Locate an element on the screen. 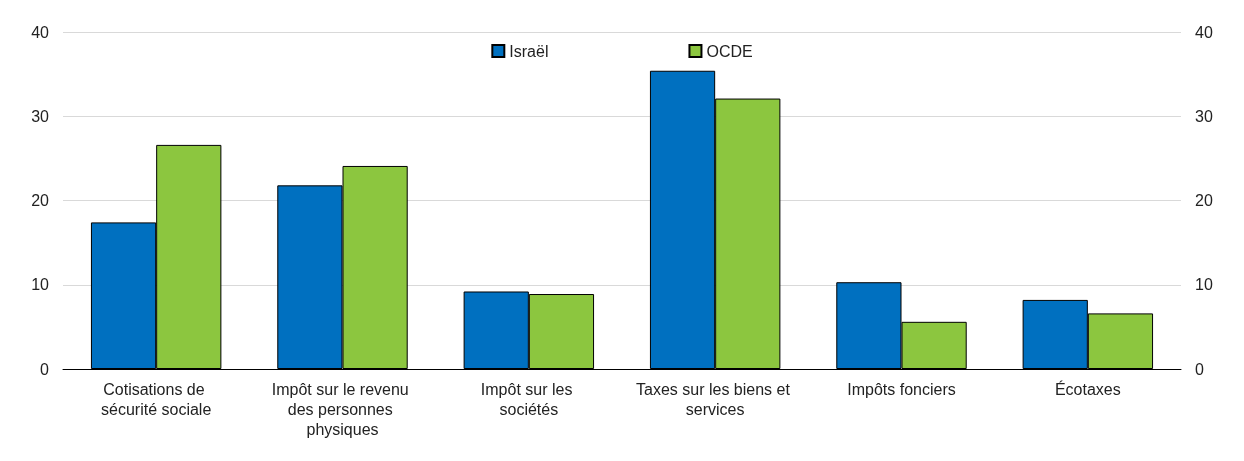  legend-label: Israël is located at coordinates (529, 51).